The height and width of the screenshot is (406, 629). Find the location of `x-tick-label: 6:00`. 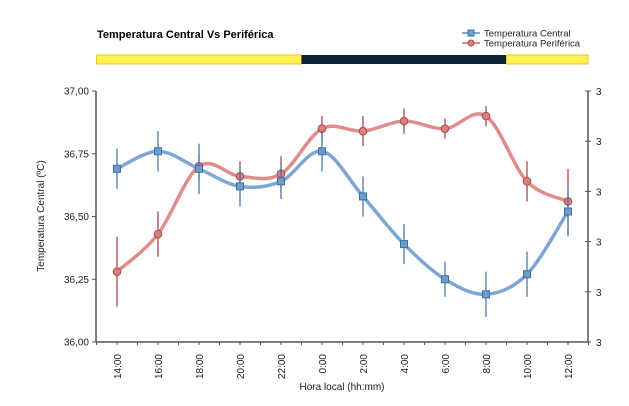

x-tick-label: 6:00 is located at coordinates (446, 364).